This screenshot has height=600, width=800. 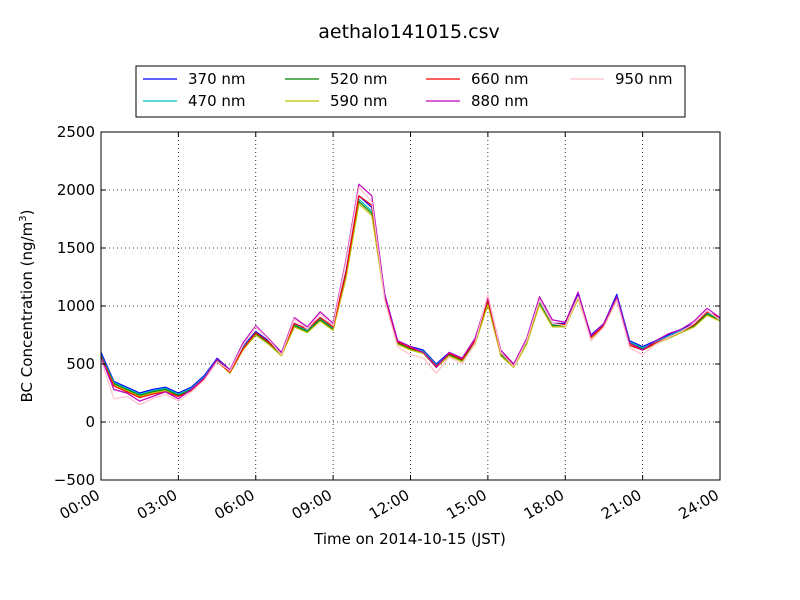 I want to click on y-axis-label-end: ), so click(x=27, y=213).